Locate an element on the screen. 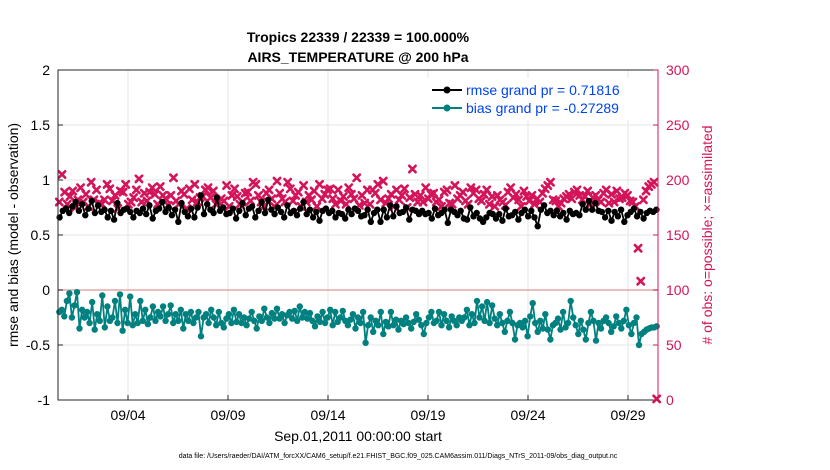 This screenshot has height=470, width=830. legend-rmse-marker is located at coordinates (447, 90).